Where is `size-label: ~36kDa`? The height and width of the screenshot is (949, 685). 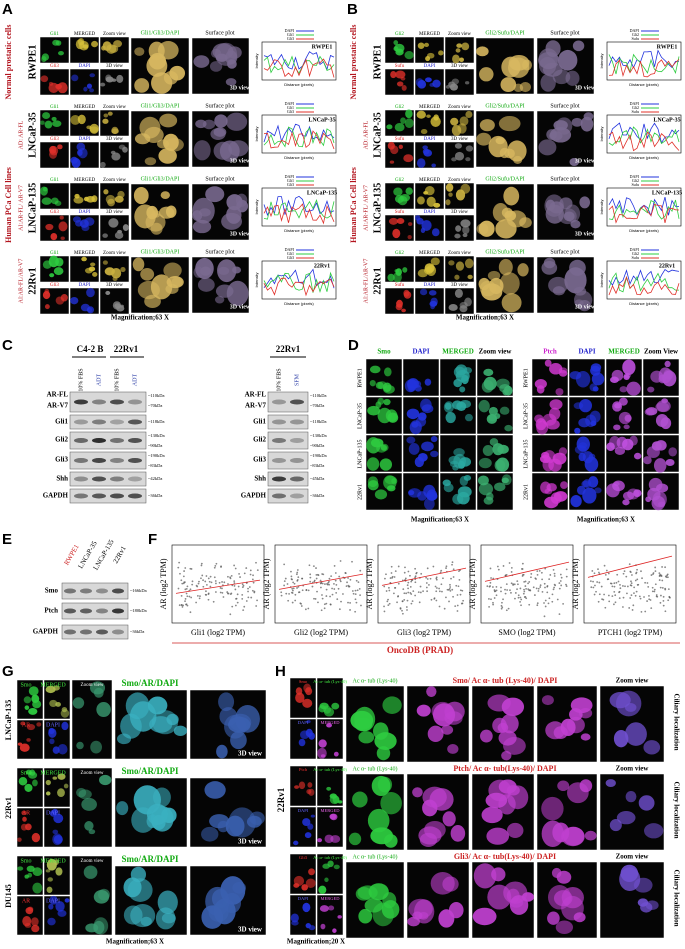
size-label: ~36kDa is located at coordinates (137, 631).